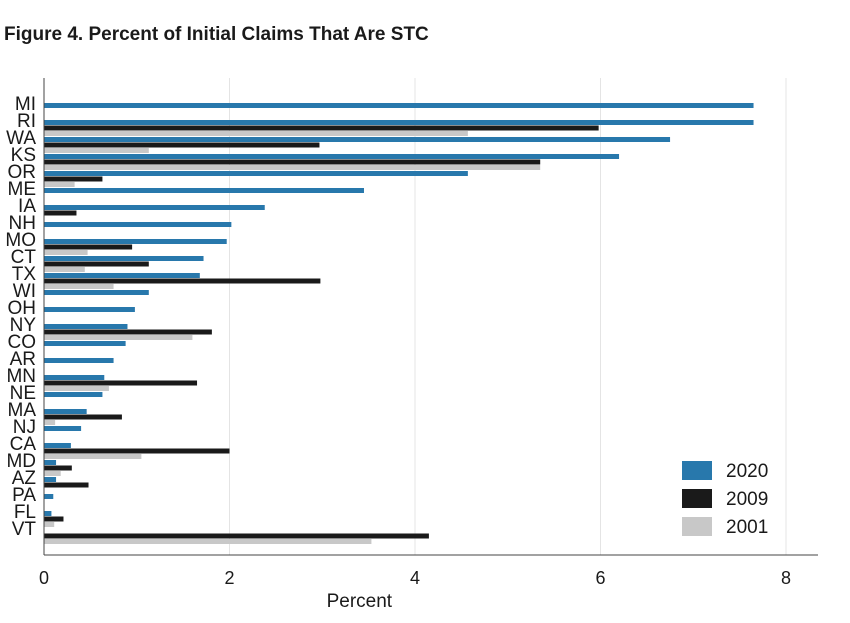  I want to click on bar-2009-AZ, so click(66, 485).